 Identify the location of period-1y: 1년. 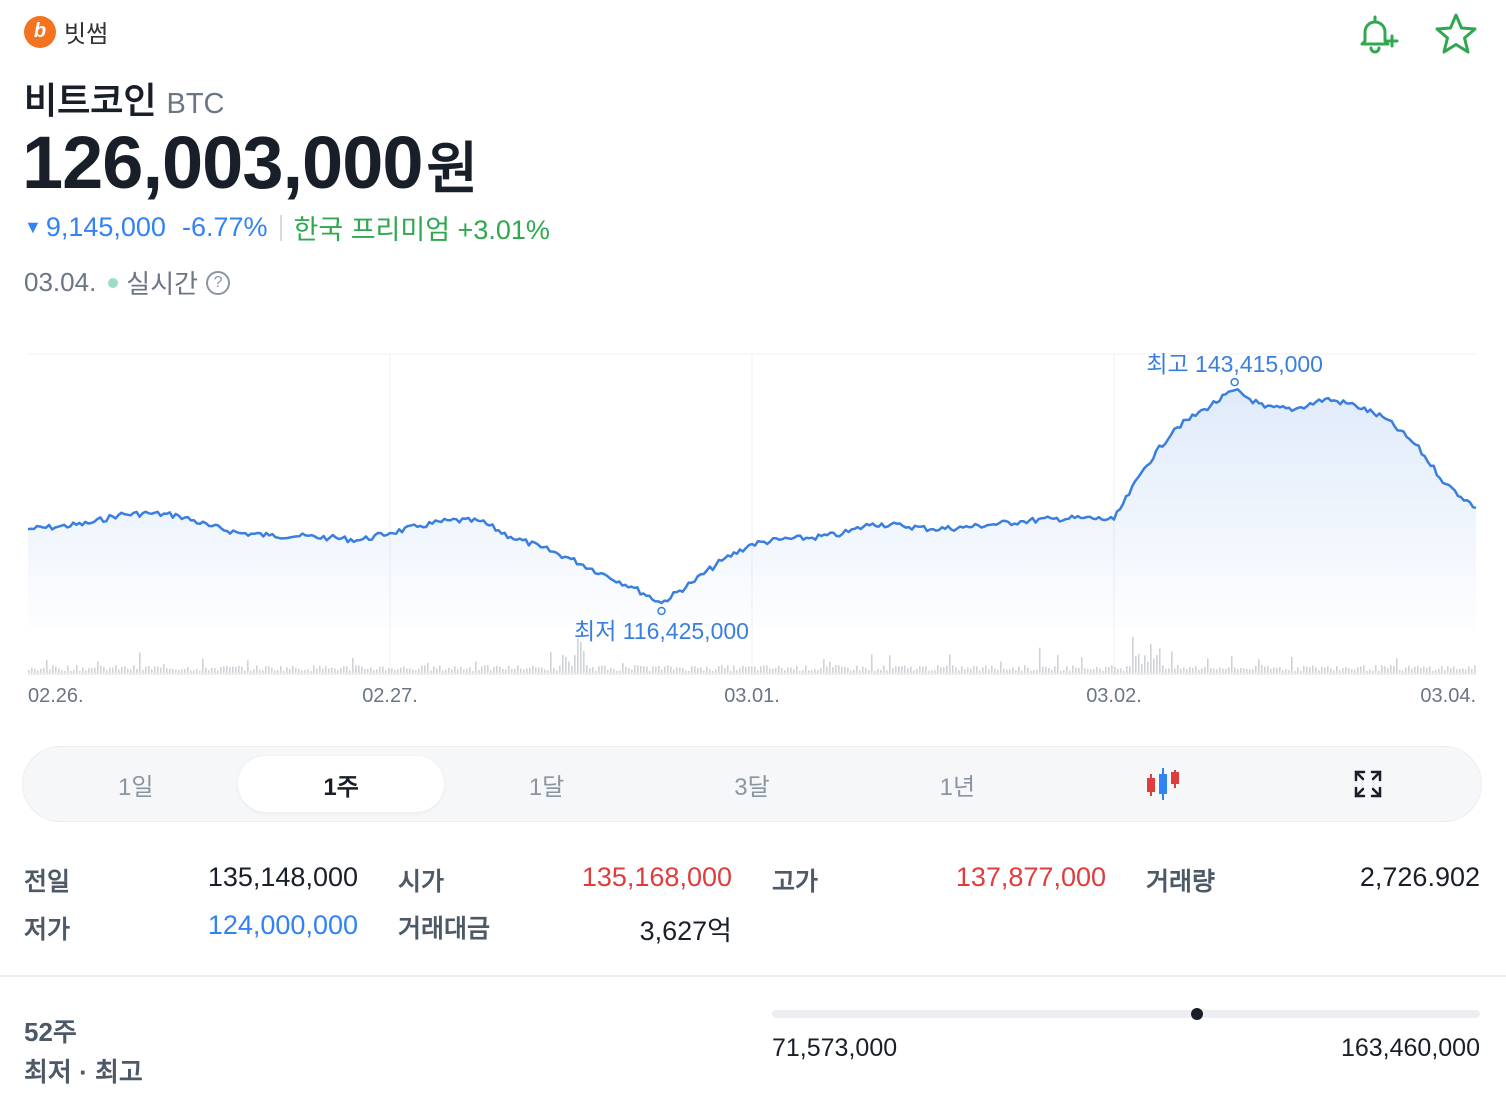
(957, 787).